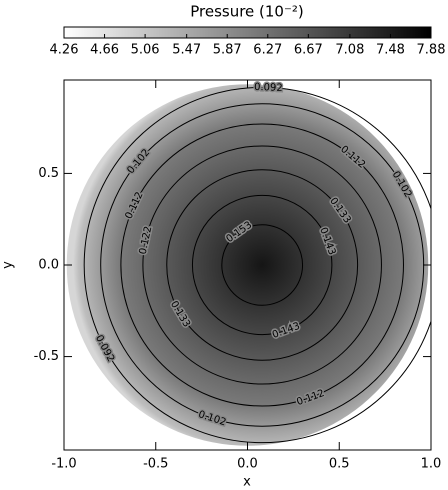  I want to click on y-tick-label: -0.5, so click(46, 356).